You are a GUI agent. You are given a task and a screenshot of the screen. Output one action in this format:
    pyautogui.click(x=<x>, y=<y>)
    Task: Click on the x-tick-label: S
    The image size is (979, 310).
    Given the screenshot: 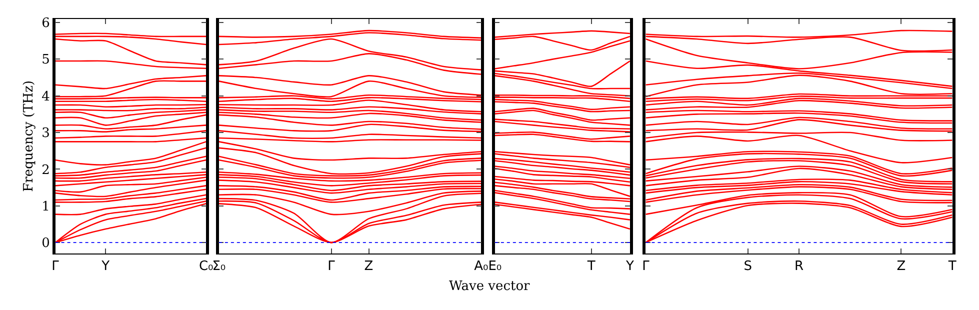 What is the action you would take?
    pyautogui.click(x=748, y=266)
    